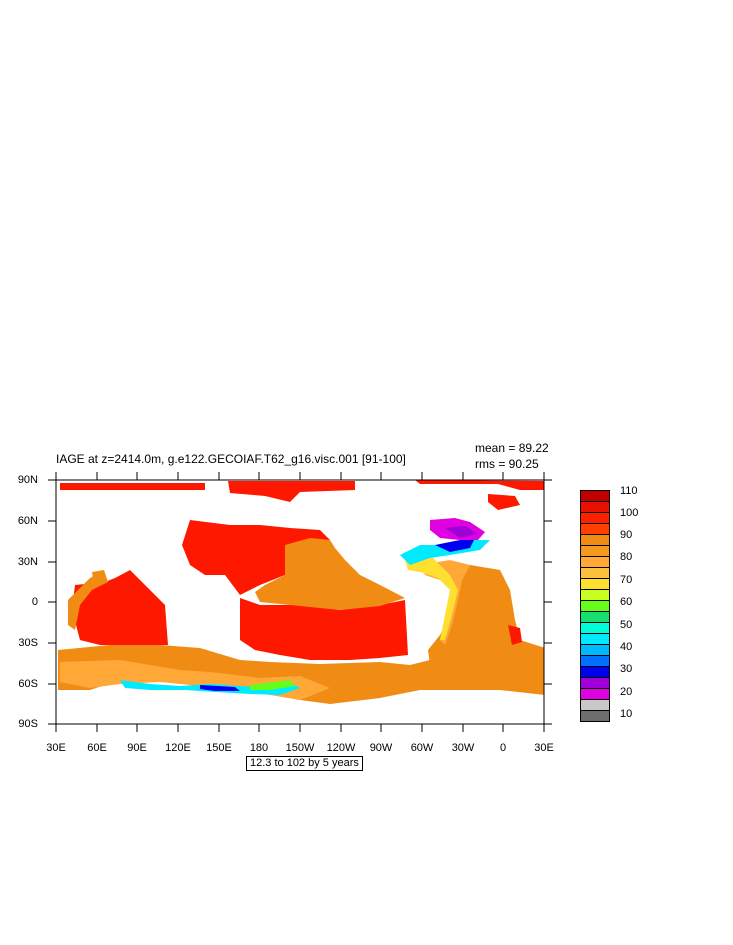 This screenshot has width=733, height=945. I want to click on y-tick-label: 60N, so click(27, 521).